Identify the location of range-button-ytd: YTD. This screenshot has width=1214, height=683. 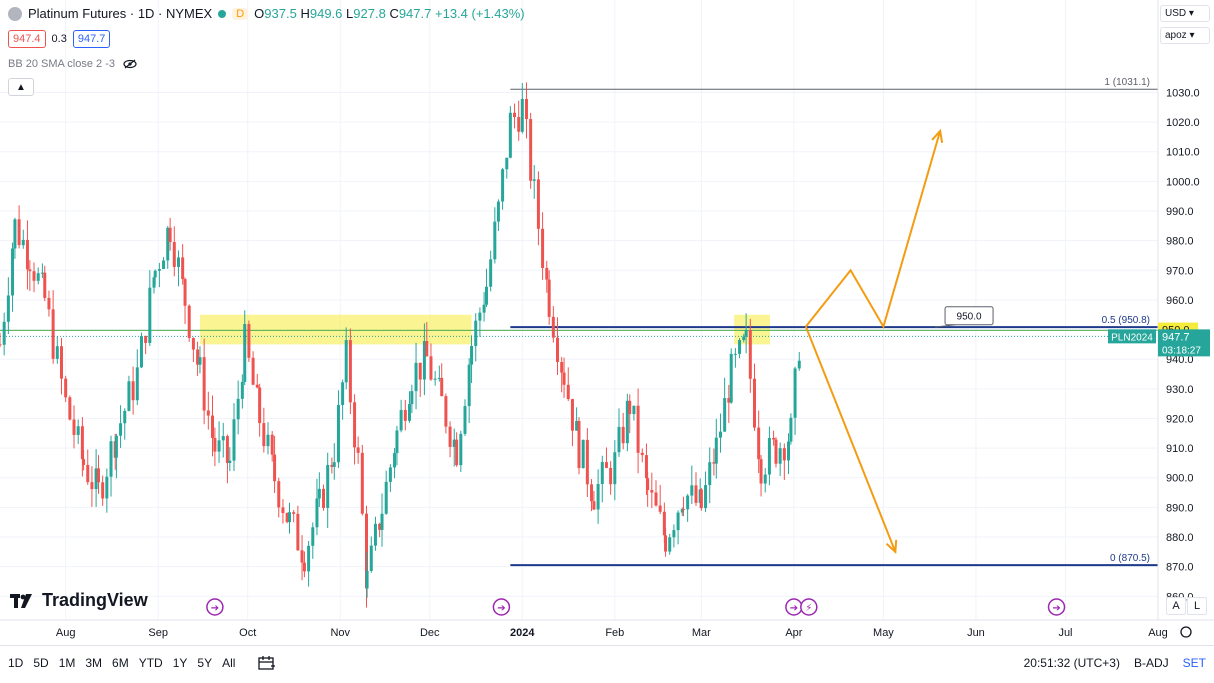
(150, 663).